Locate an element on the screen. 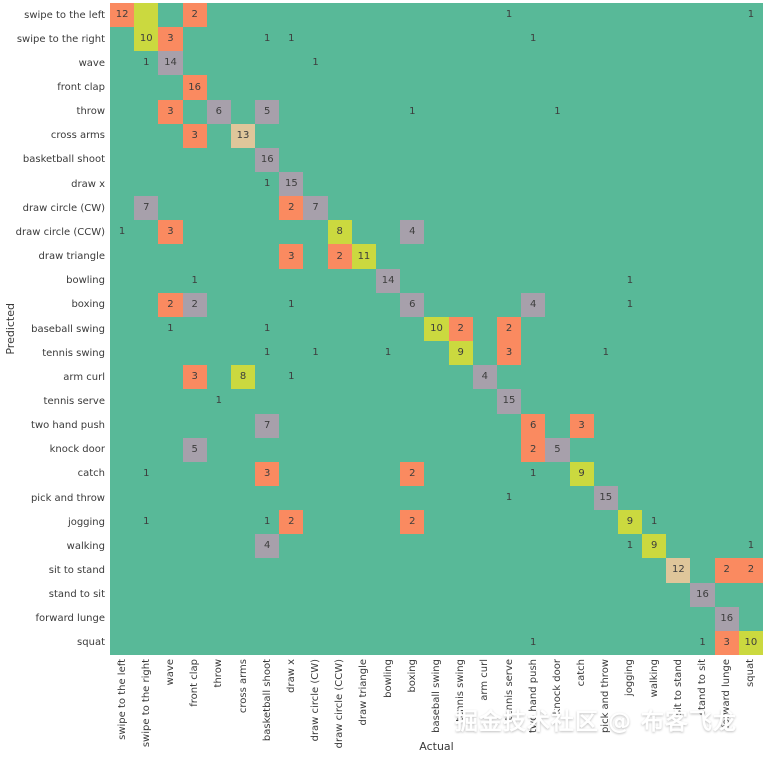 The height and width of the screenshot is (757, 767). matrix-cell: 13 is located at coordinates (243, 135).